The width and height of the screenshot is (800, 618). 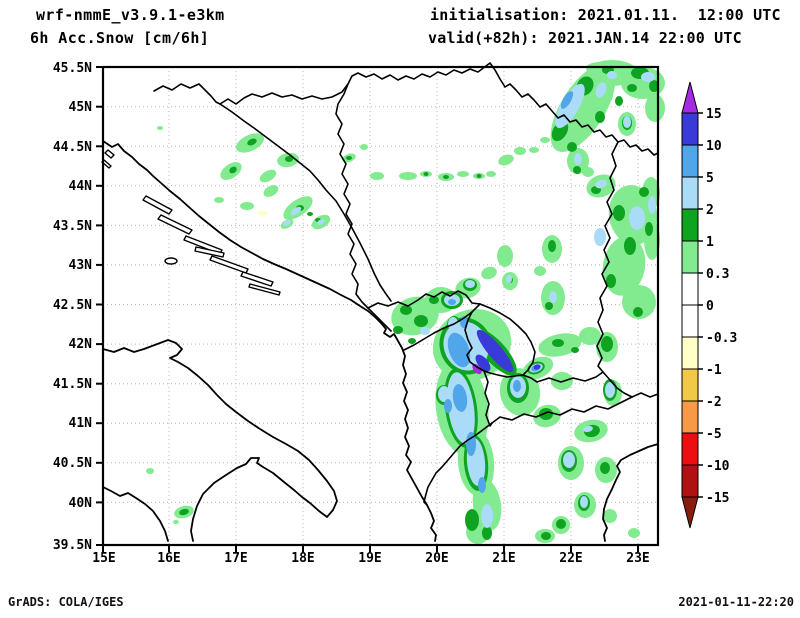 I want to click on colorbar-label: 0, so click(x=710, y=306).